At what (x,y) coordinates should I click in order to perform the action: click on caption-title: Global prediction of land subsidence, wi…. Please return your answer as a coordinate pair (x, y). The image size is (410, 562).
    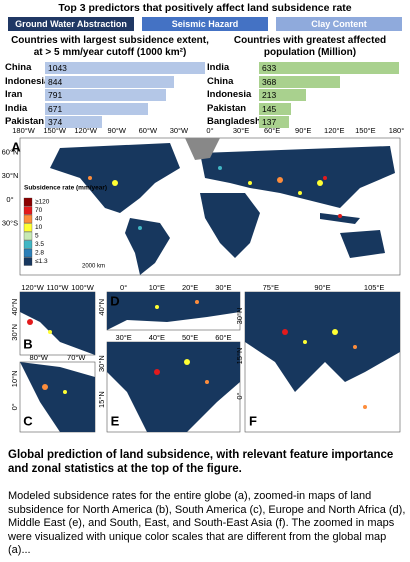
    Looking at the image, I should click on (201, 462).